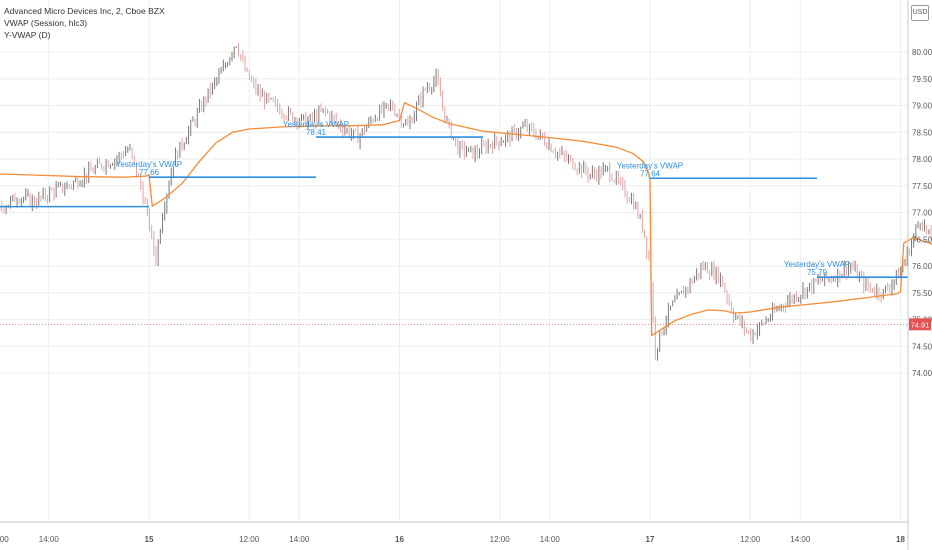 This screenshot has height=550, width=932. What do you see at coordinates (922, 106) in the screenshot?
I see `y-tick-label: 79.00` at bounding box center [922, 106].